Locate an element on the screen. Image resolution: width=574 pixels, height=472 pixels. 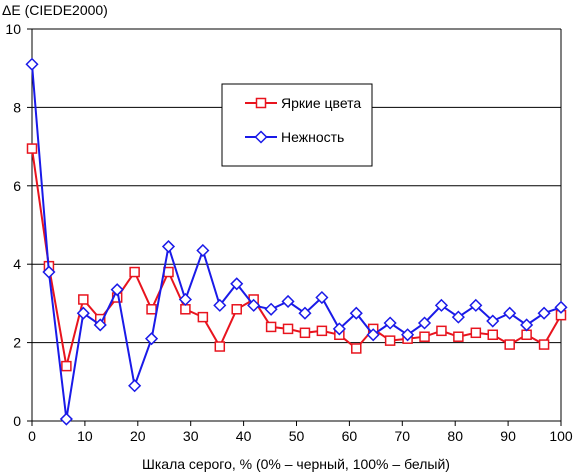
legend-entry: Нежность is located at coordinates (294, 137).